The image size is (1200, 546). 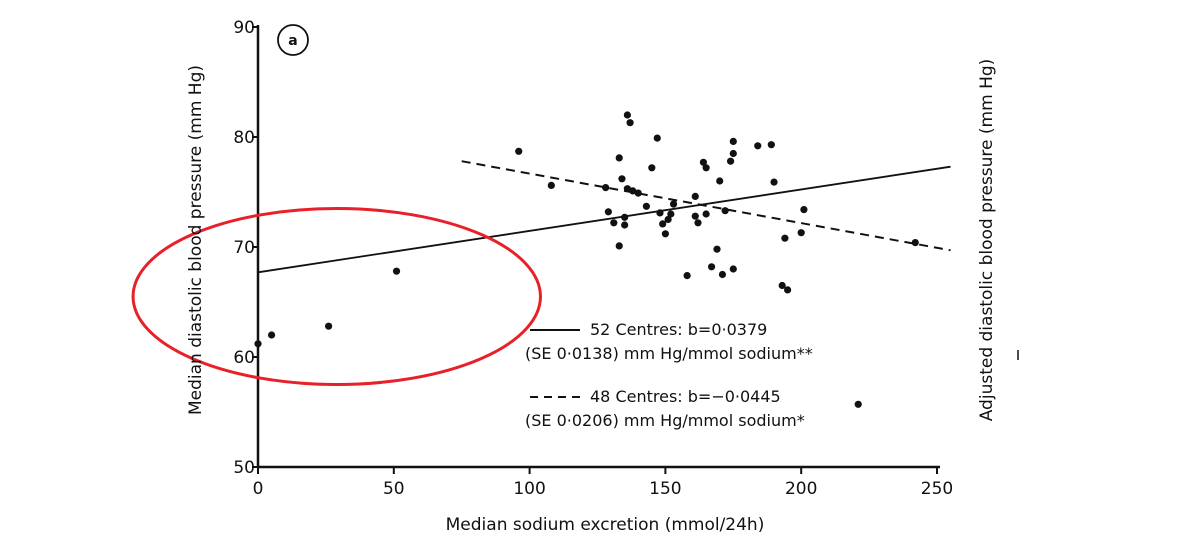 I want to click on legend-solid-label-line2: (SE 0·0138) mm Hg/mmol sodium**, so click(x=669, y=353).